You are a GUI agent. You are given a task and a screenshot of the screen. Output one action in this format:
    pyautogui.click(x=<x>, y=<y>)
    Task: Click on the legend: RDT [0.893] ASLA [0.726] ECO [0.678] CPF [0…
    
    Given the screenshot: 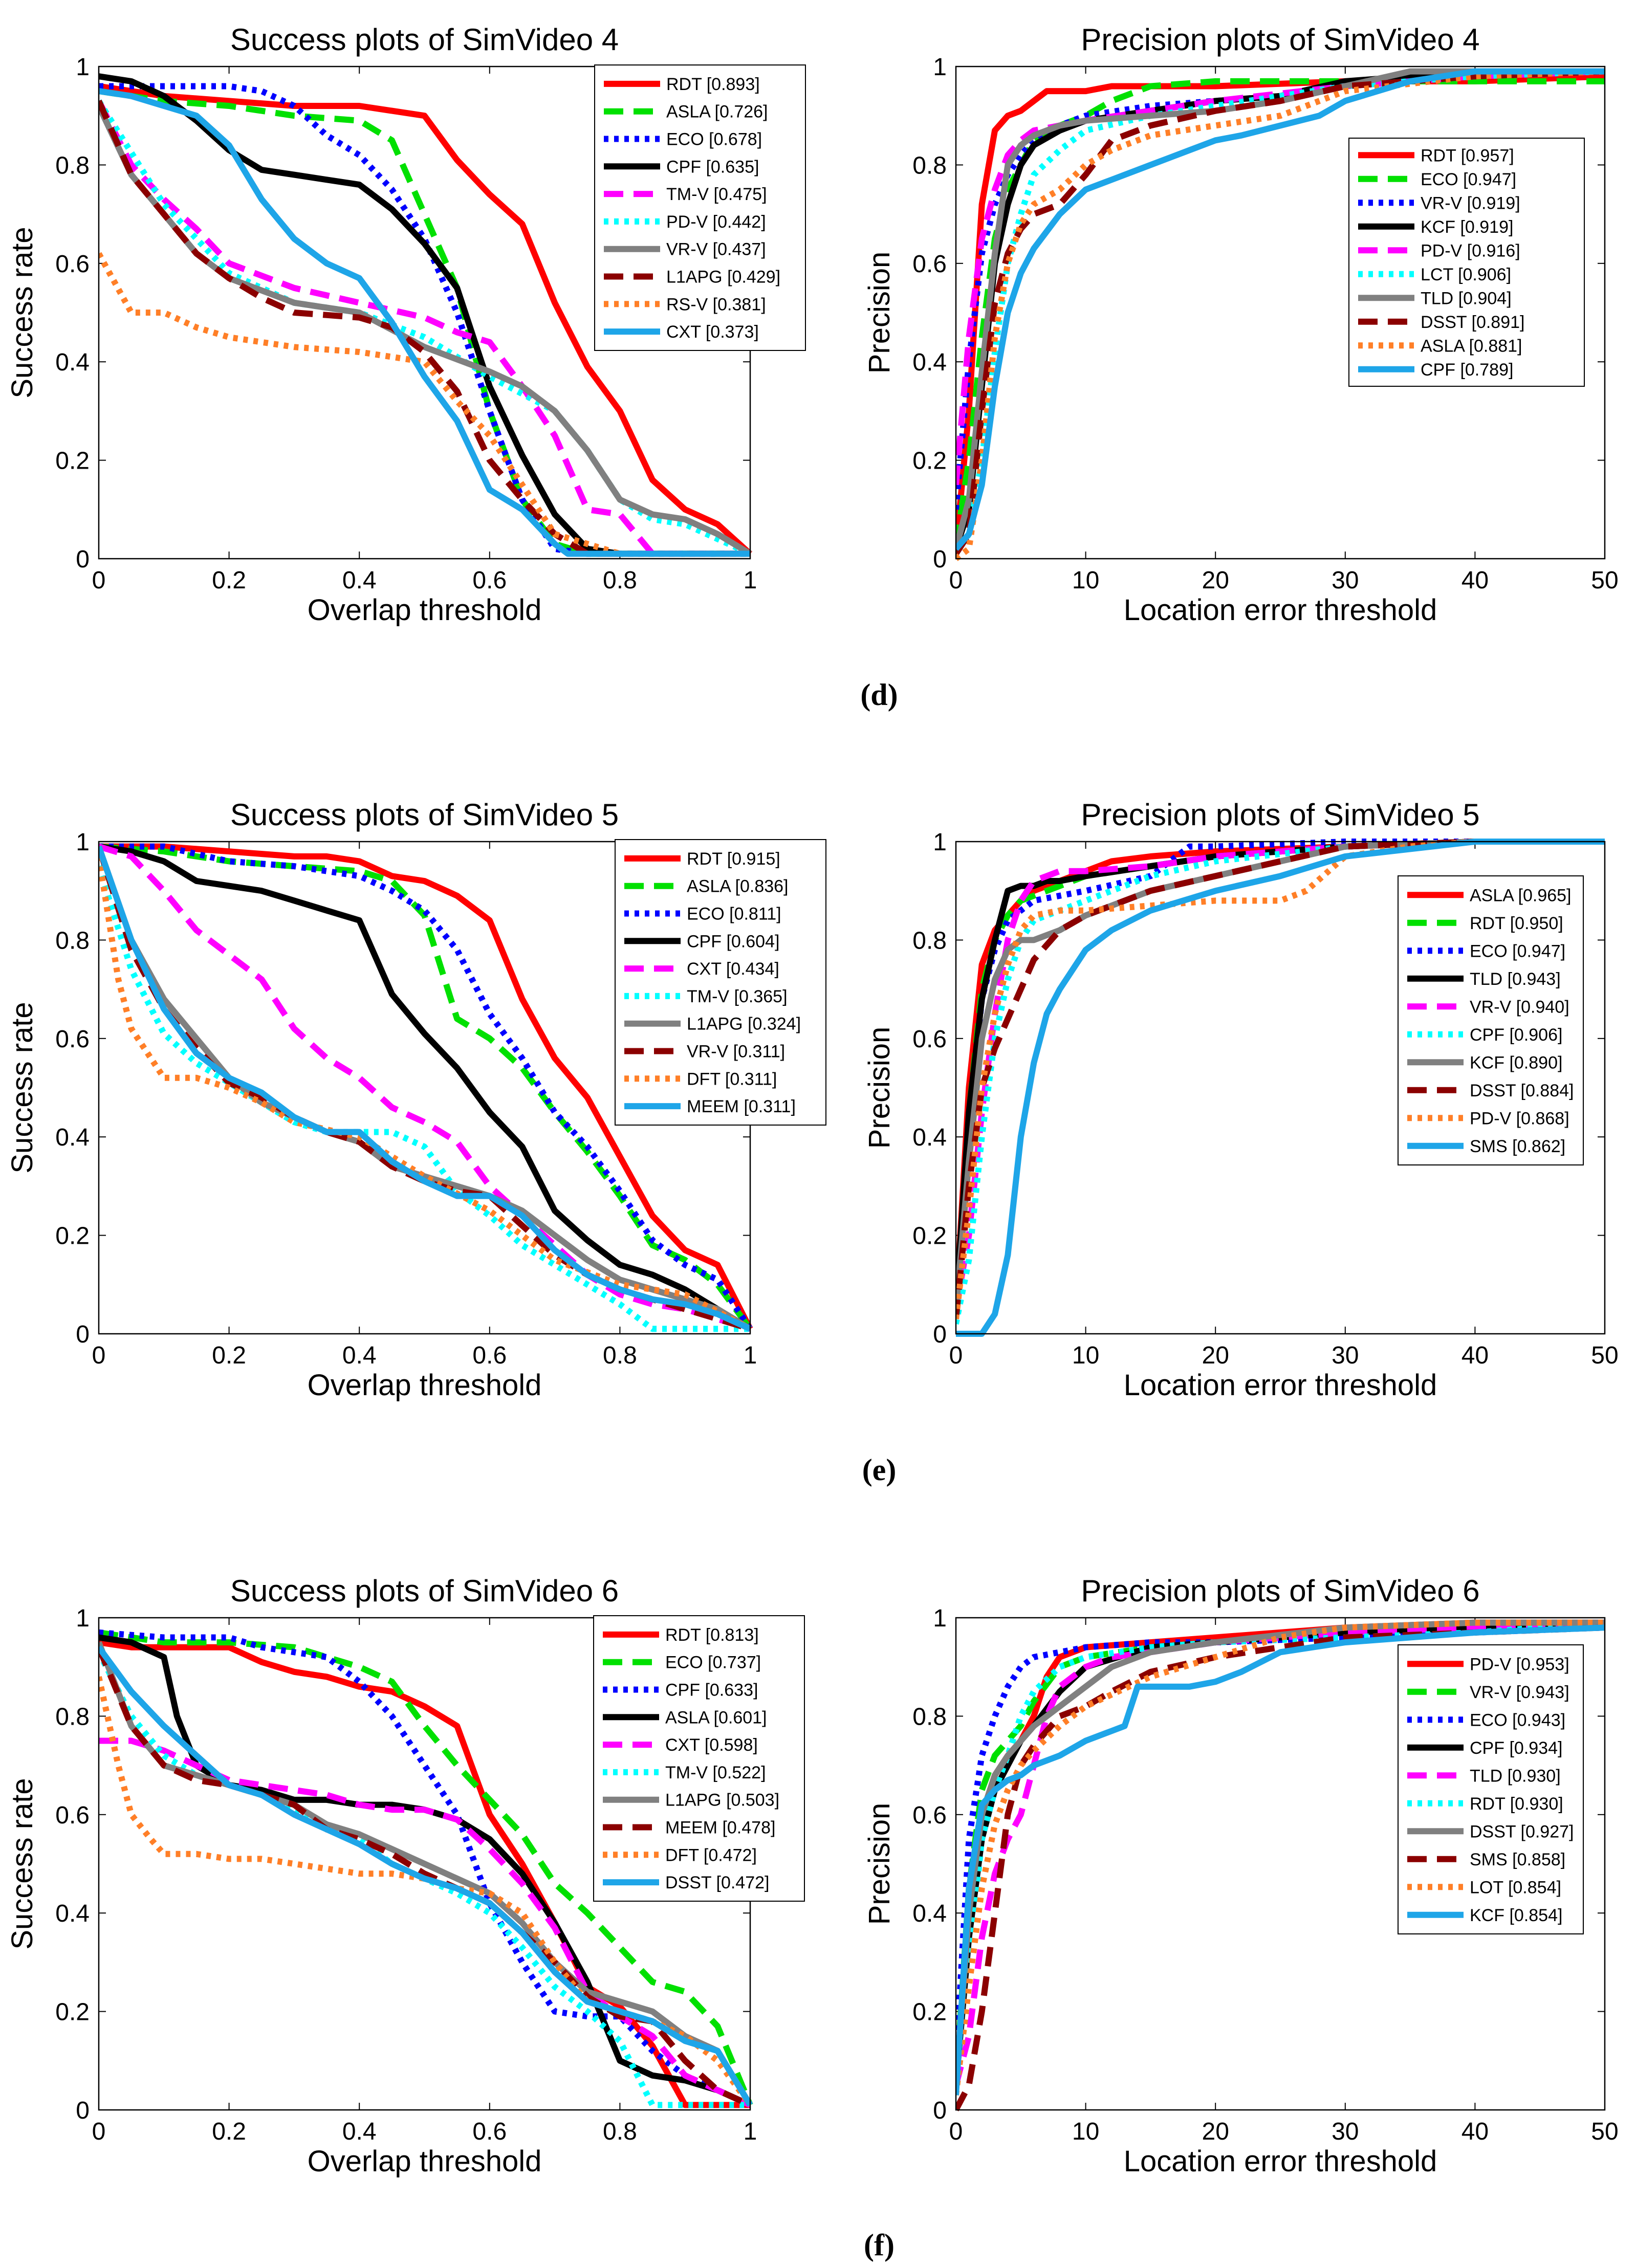 What is the action you would take?
    pyautogui.click(x=700, y=207)
    